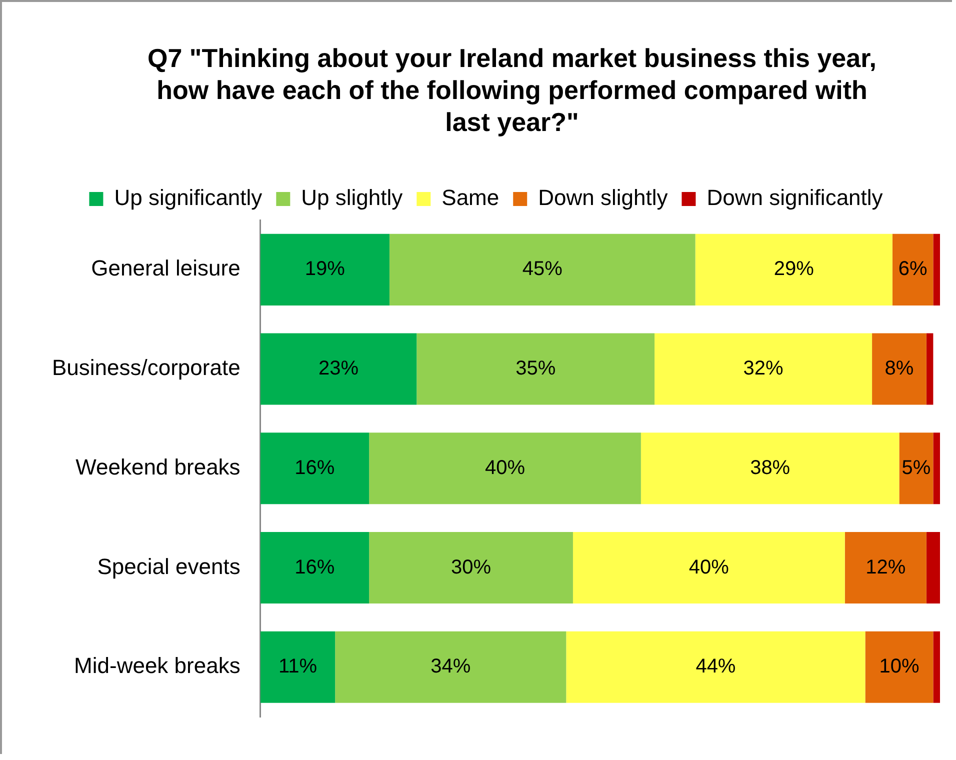  I want to click on data-label: 5%, so click(916, 467).